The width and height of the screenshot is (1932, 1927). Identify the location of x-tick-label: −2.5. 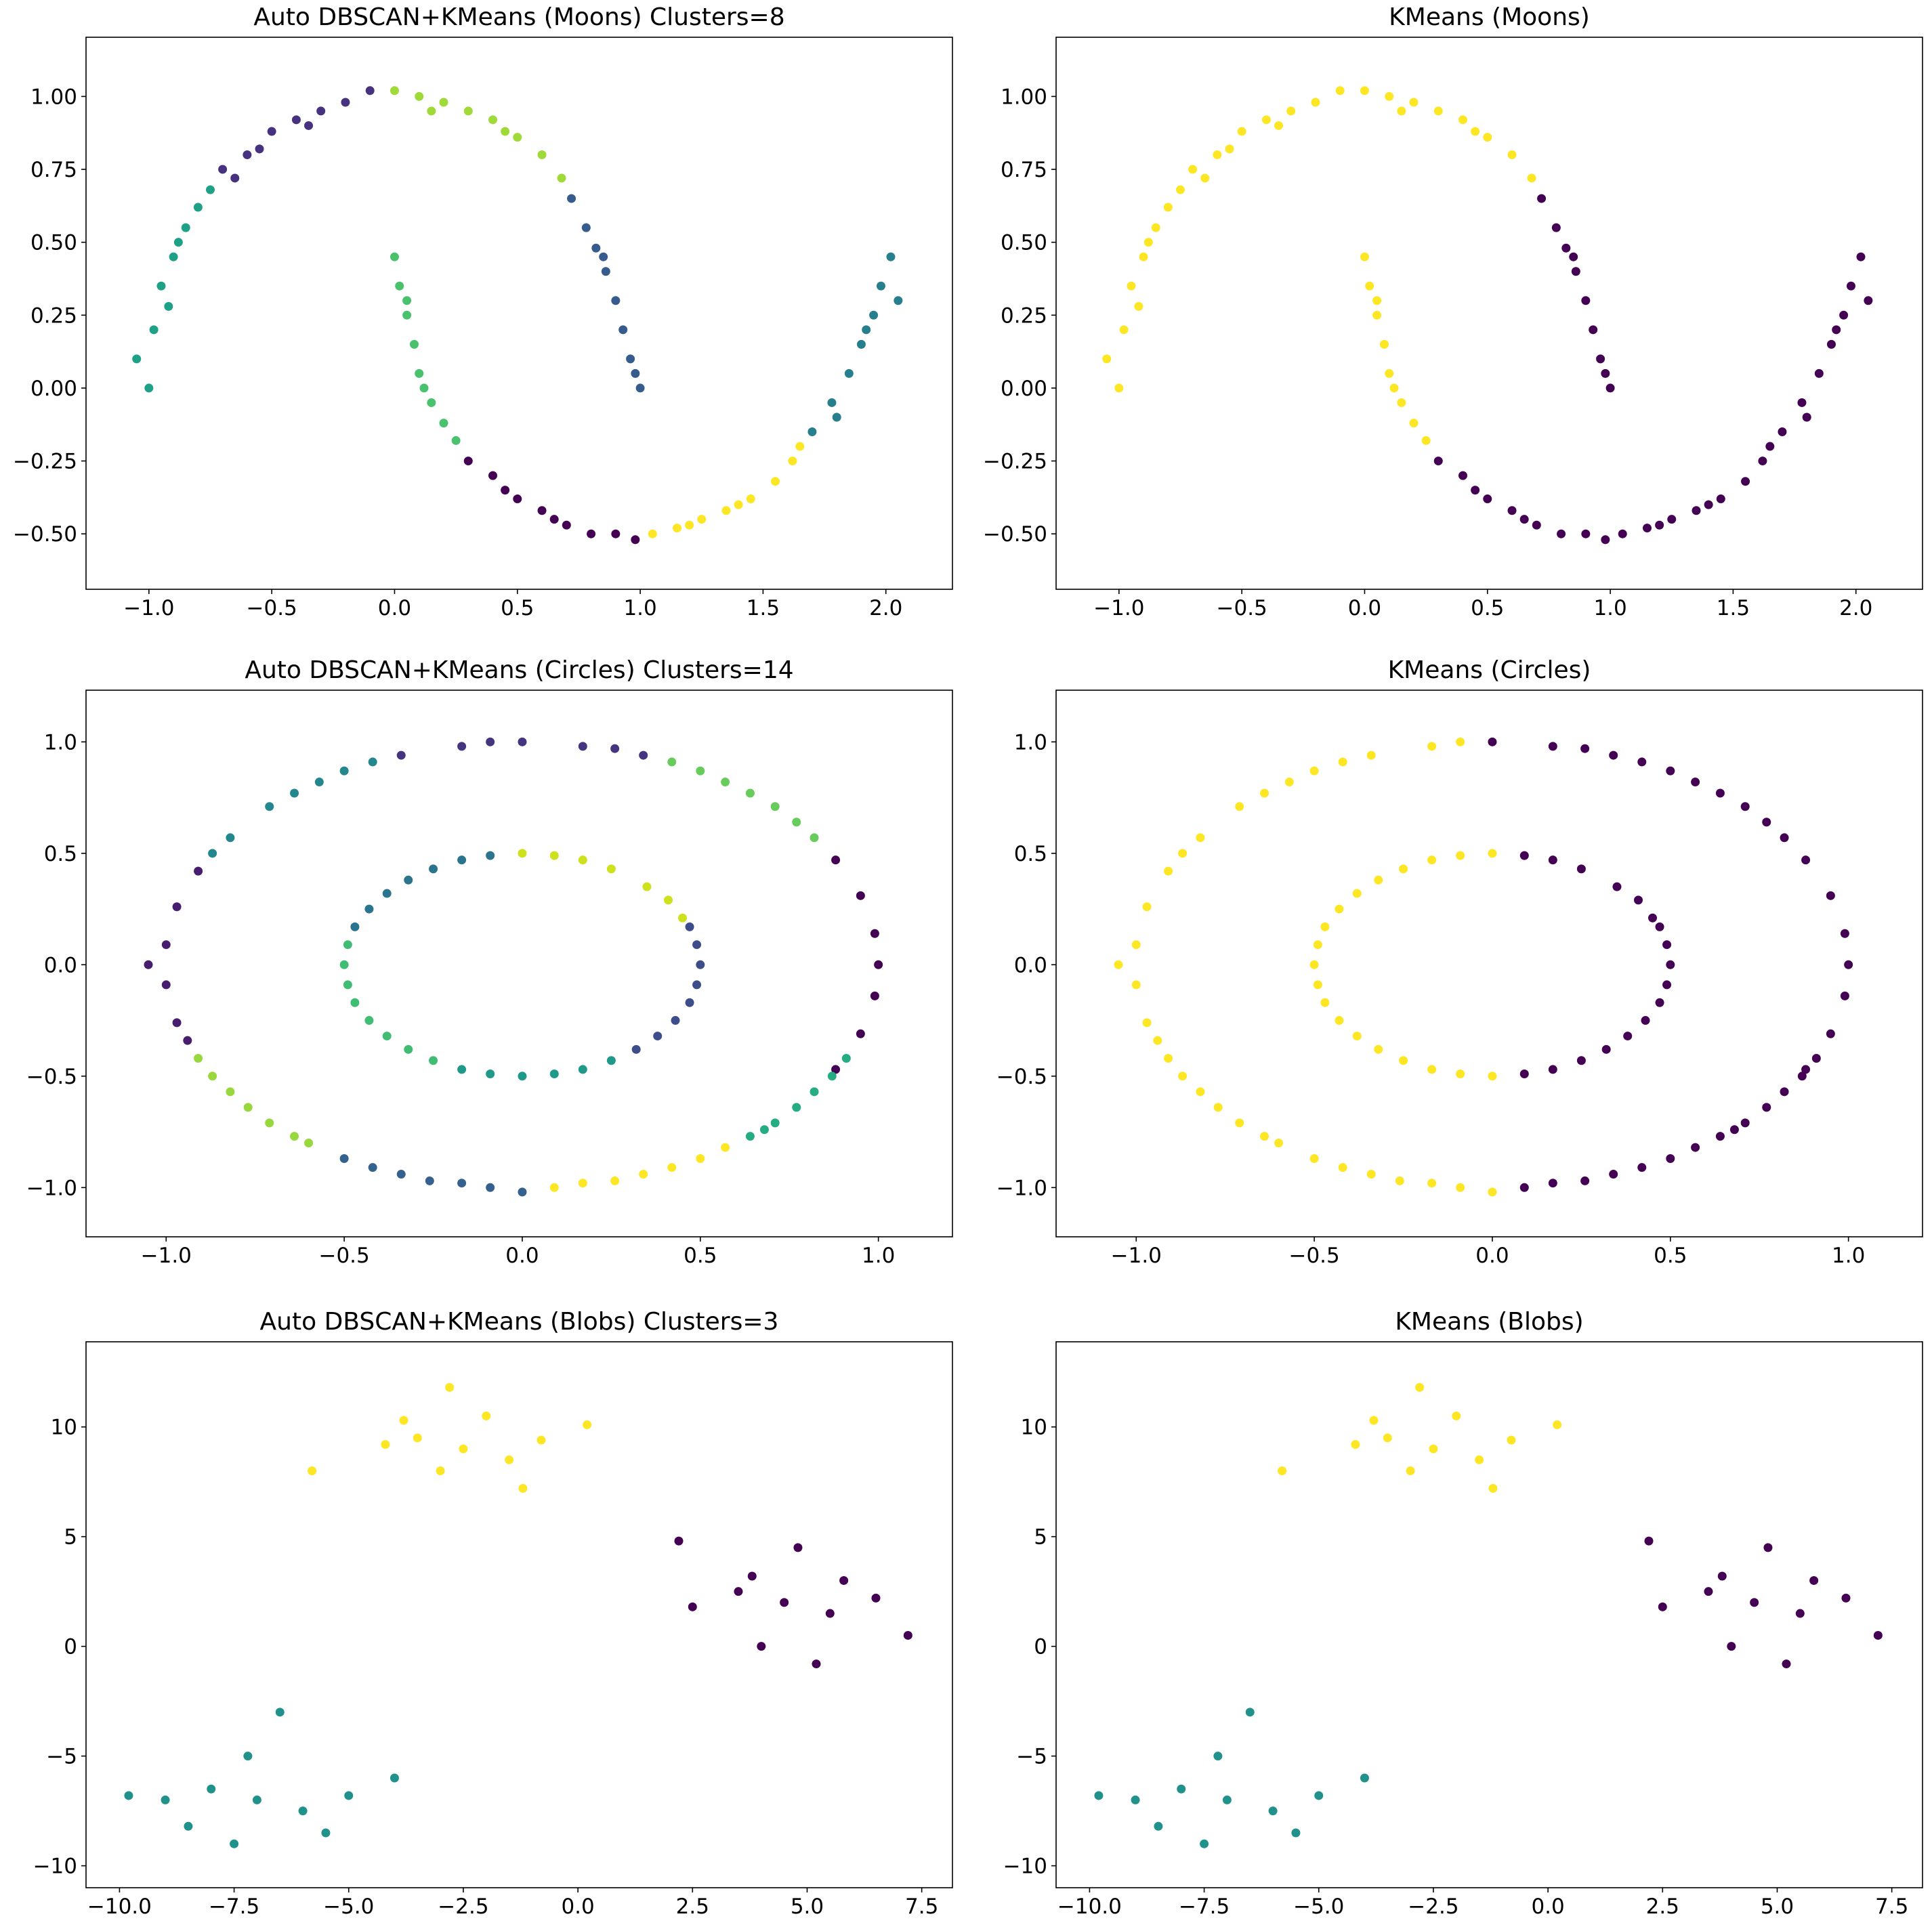
(463, 1906).